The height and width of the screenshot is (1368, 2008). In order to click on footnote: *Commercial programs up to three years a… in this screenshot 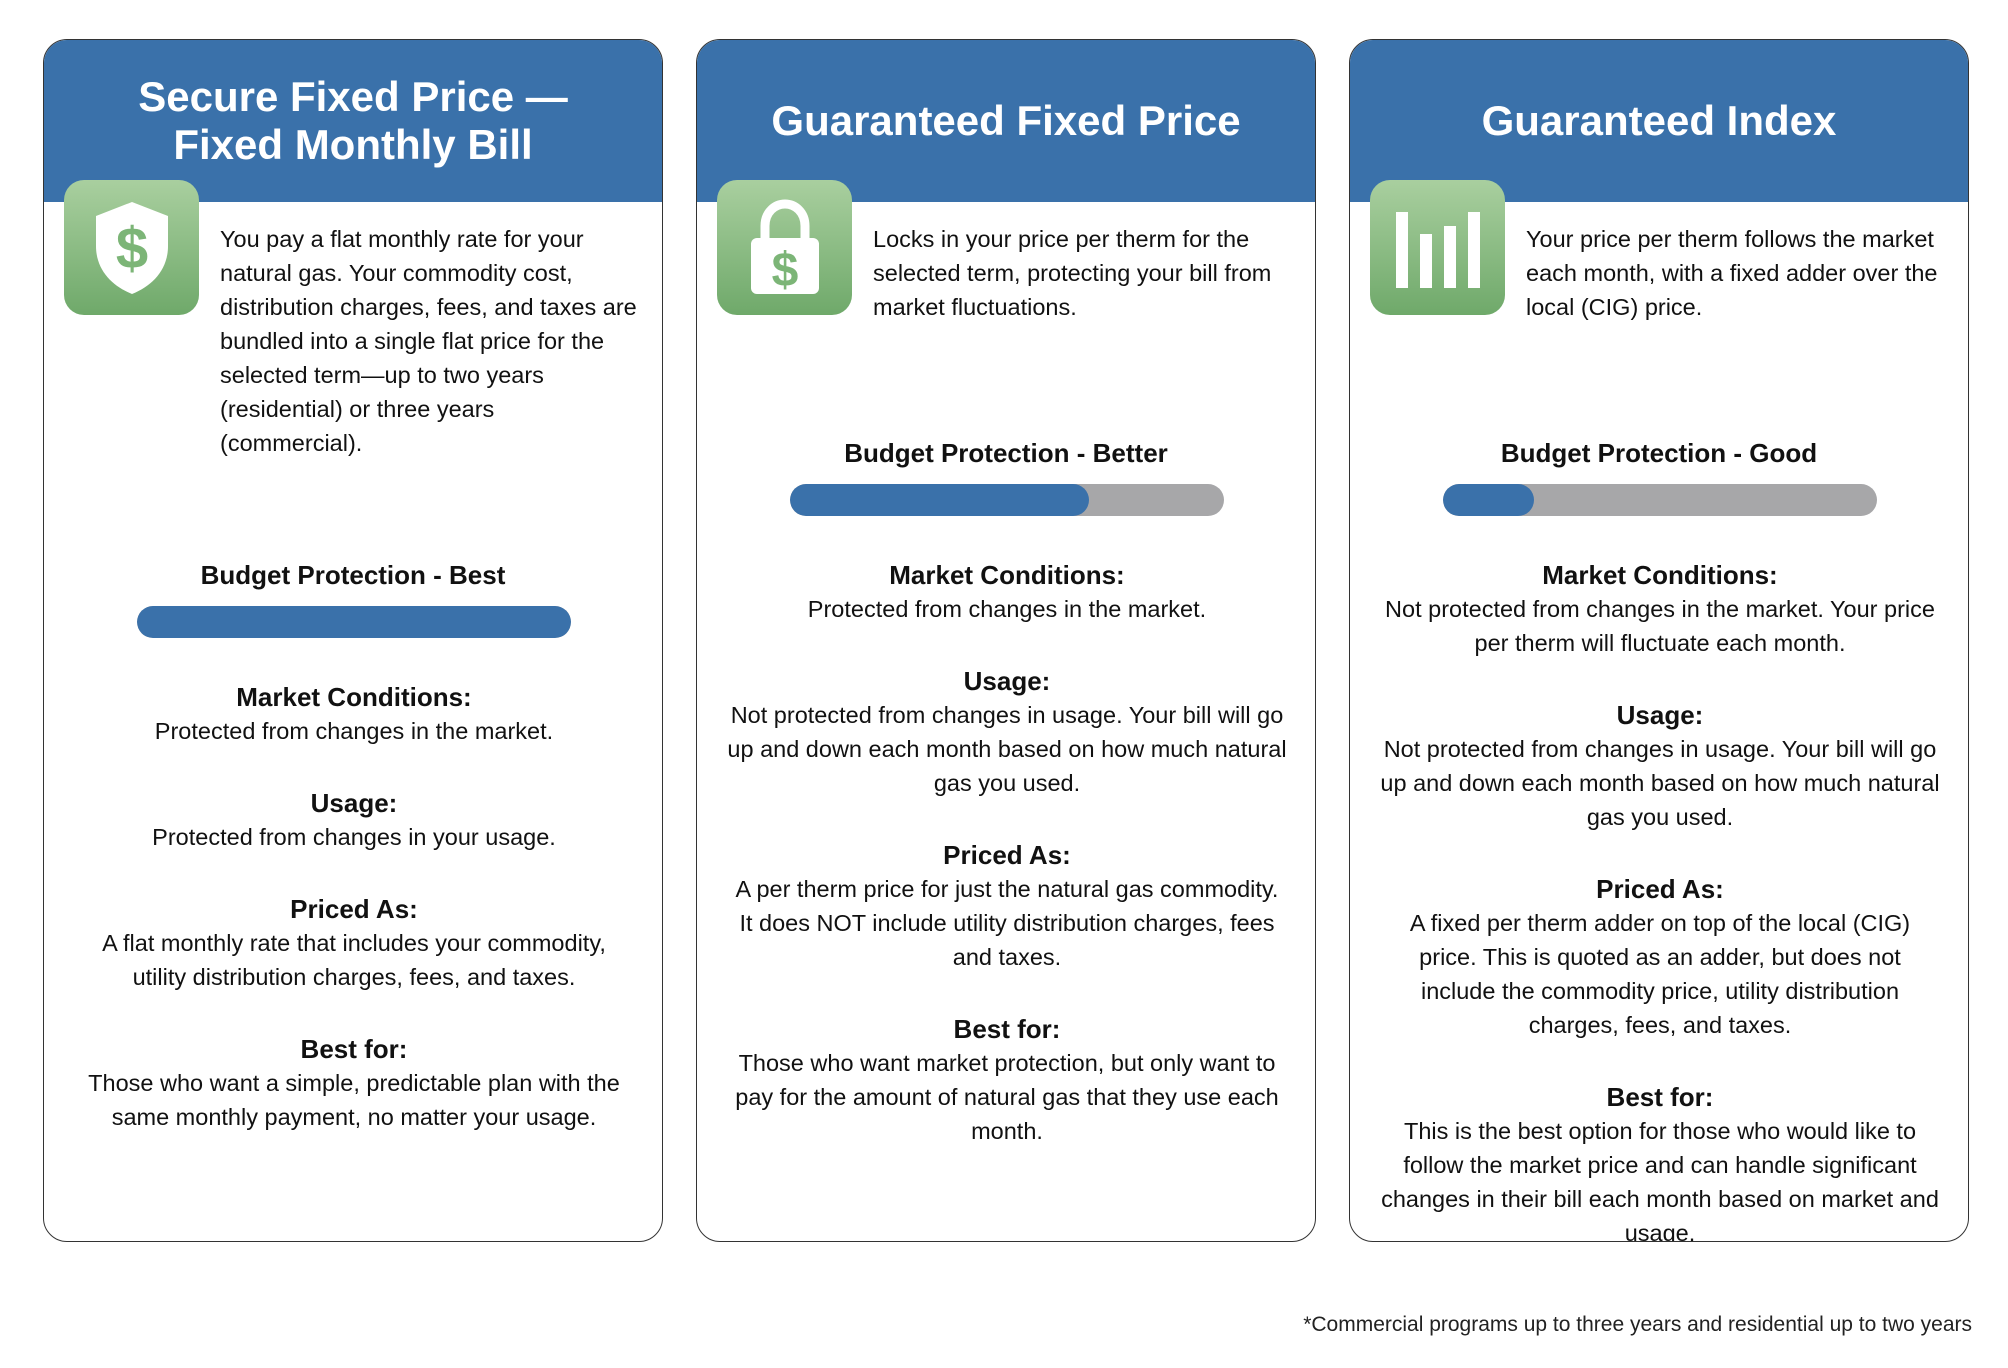, I will do `click(1637, 1324)`.